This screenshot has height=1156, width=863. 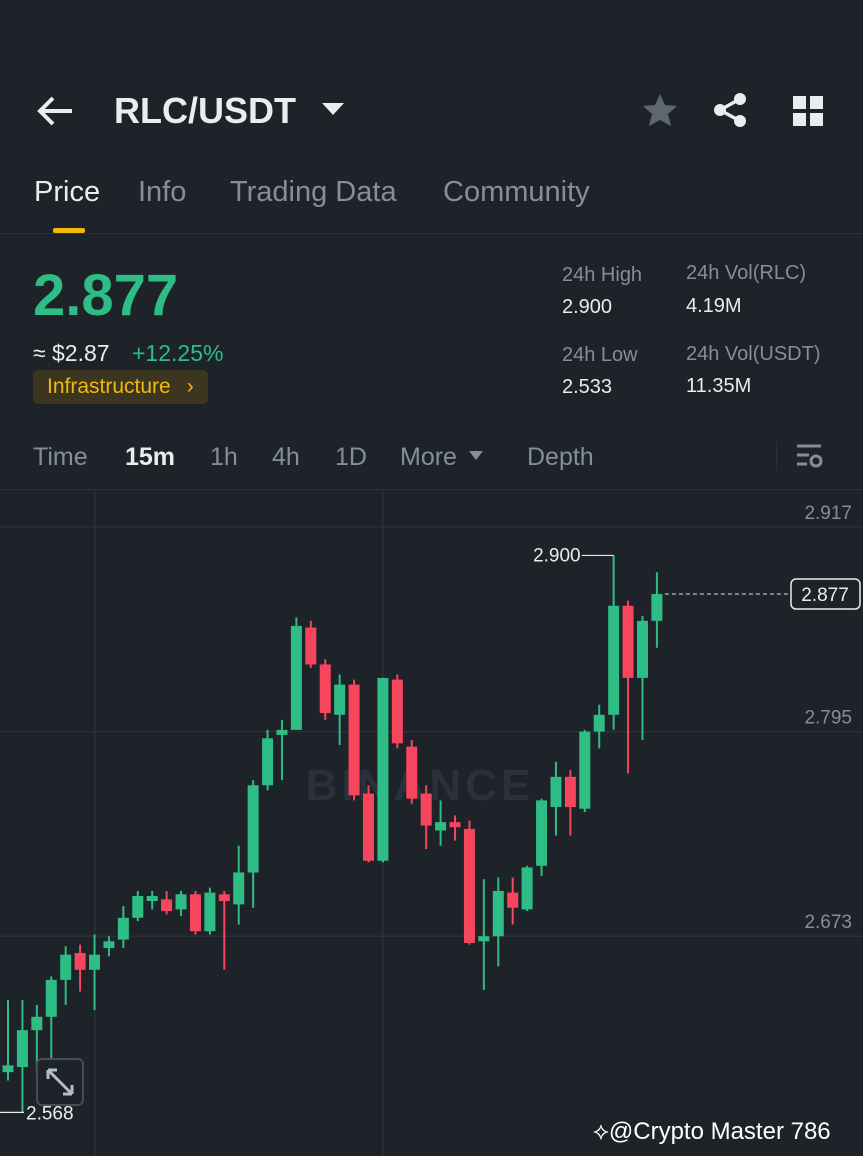 What do you see at coordinates (313, 192) in the screenshot?
I see `tab: Trading Data` at bounding box center [313, 192].